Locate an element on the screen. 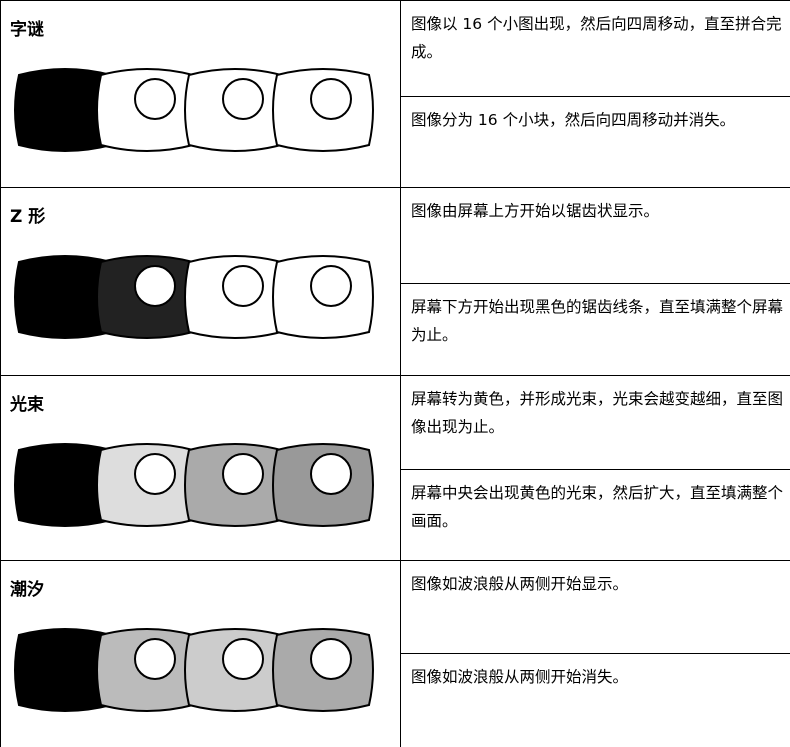 The image size is (790, 747). effect-description: 屏幕下方开始出现黑色的锯齿线条，直至填满整个屏幕为止。 is located at coordinates (595, 329).